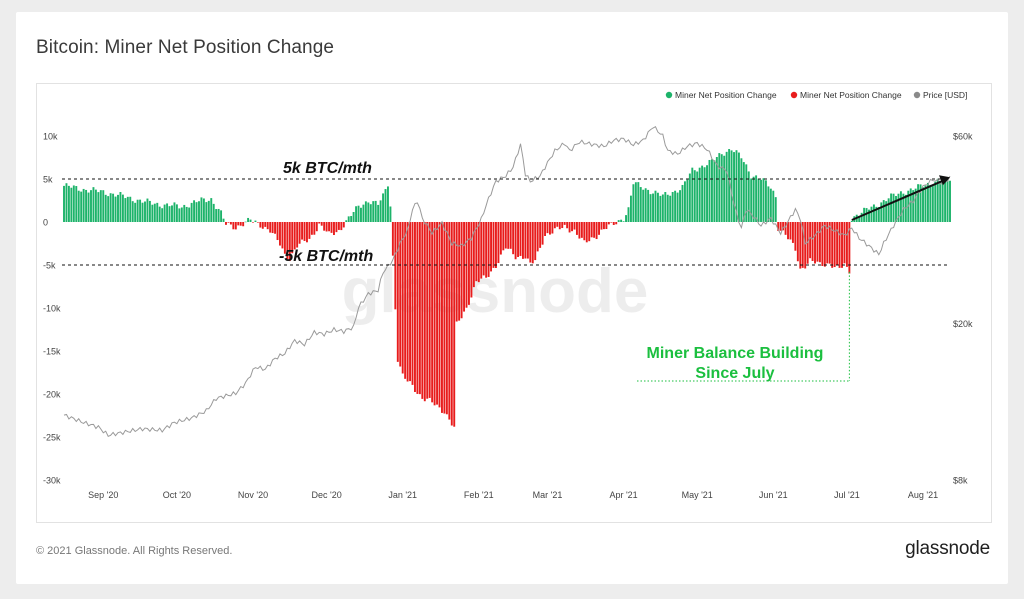 The height and width of the screenshot is (599, 1024). Describe the element at coordinates (45, 223) in the screenshot. I see `y-left-tick-label: 0` at that location.